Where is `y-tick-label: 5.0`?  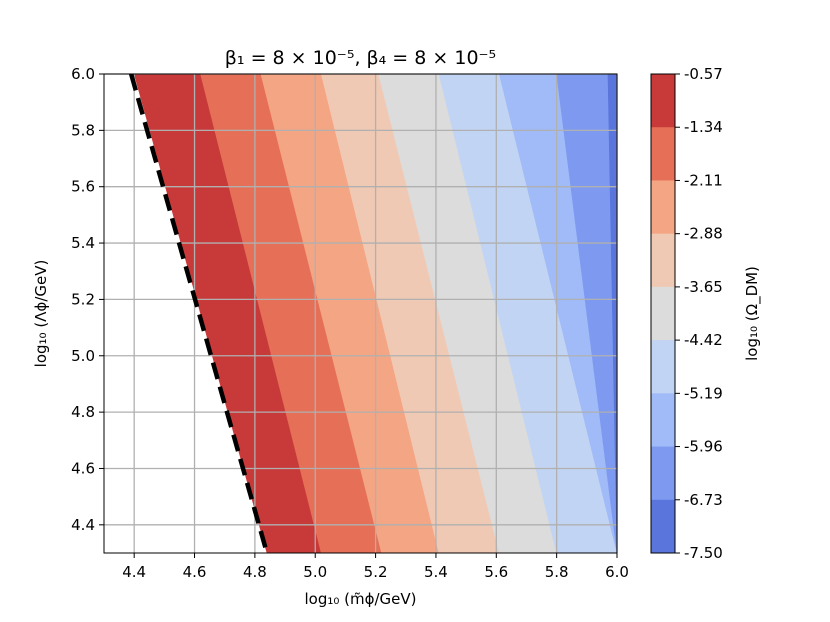
y-tick-label: 5.0 is located at coordinates (83, 356).